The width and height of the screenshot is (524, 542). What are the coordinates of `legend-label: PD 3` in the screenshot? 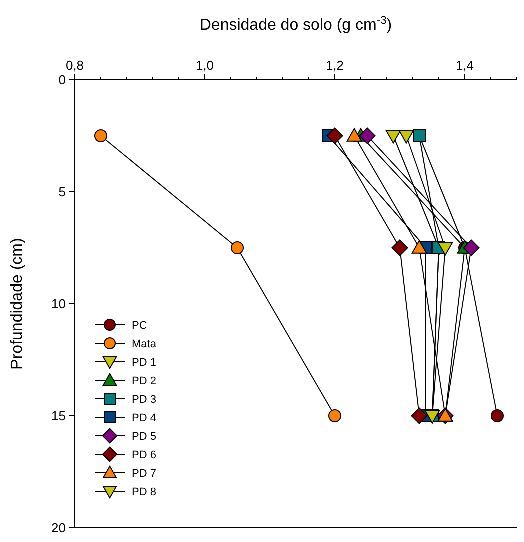 It's located at (144, 400).